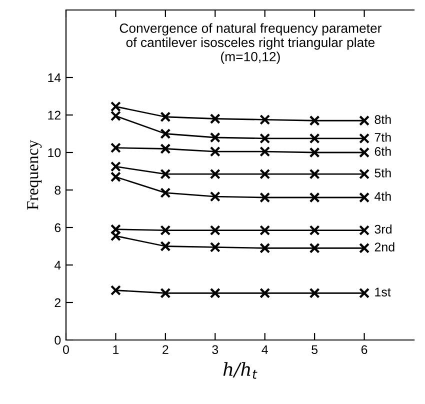  Describe the element at coordinates (165, 349) in the screenshot. I see `x-tick-label: 2` at that location.